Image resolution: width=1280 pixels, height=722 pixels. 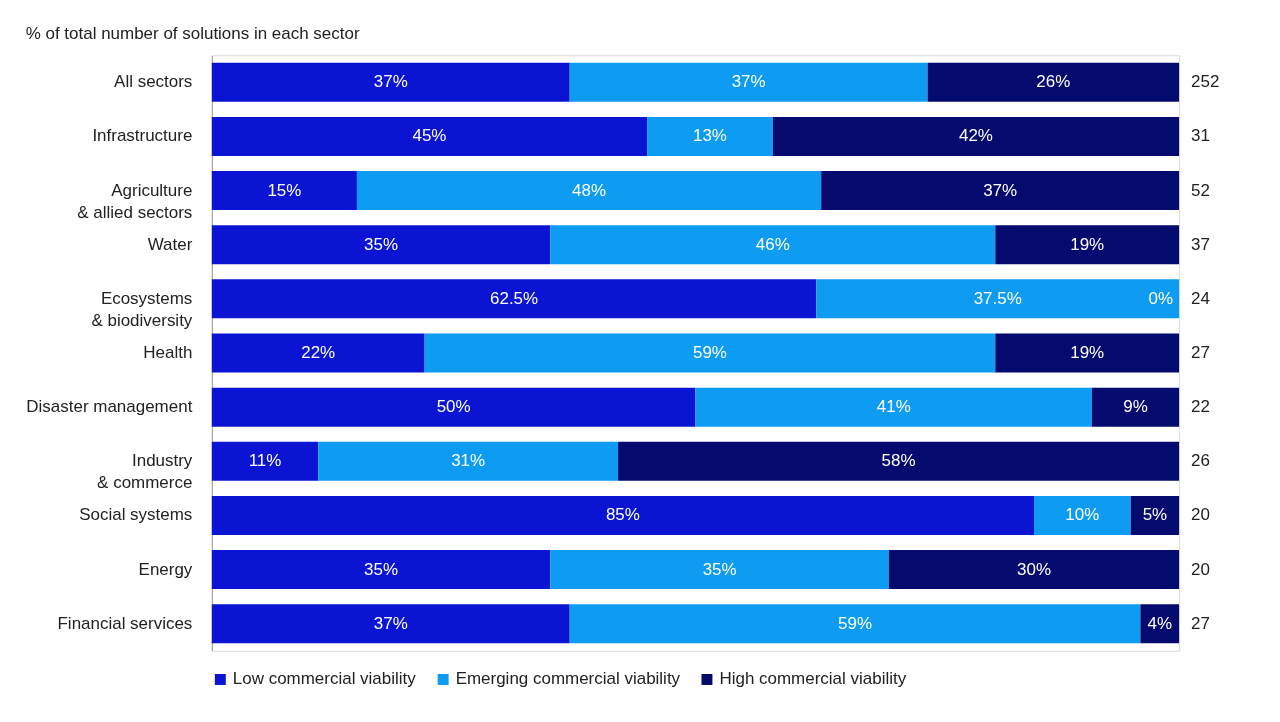 I want to click on data-label: 22%, so click(x=318, y=352).